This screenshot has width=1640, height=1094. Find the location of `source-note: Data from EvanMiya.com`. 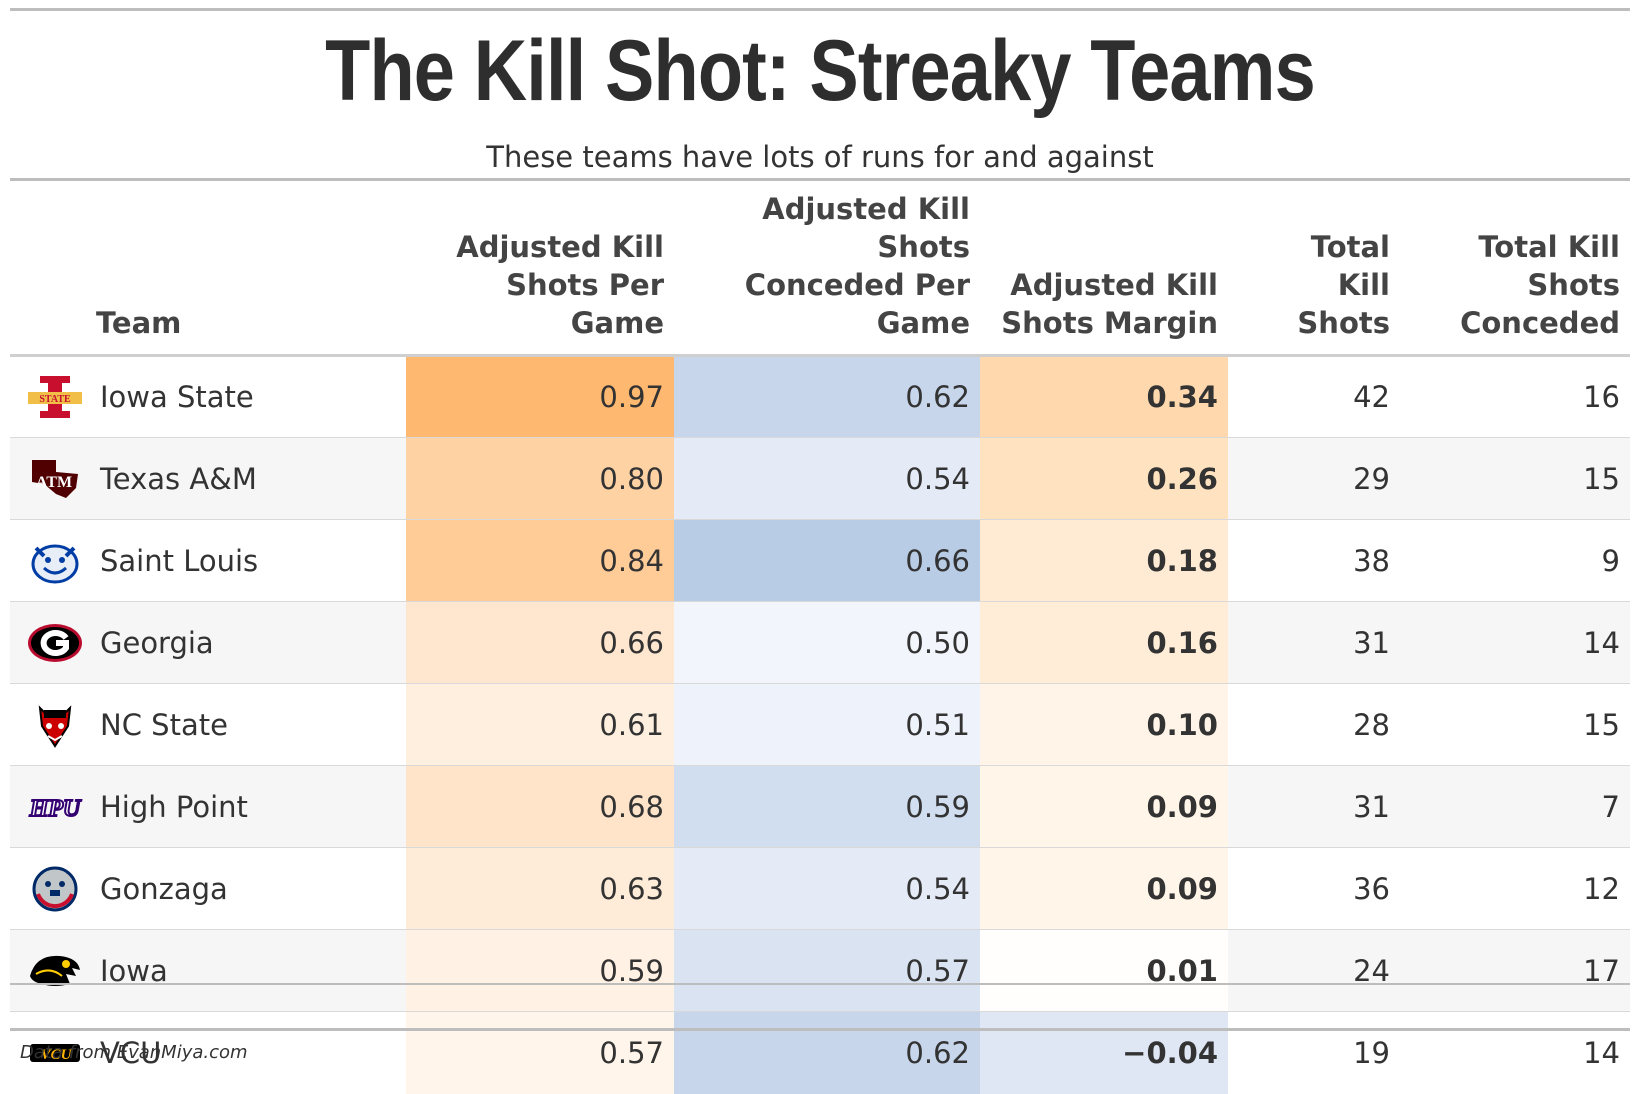

source-note: Data from EvanMiya.com is located at coordinates (134, 1052).